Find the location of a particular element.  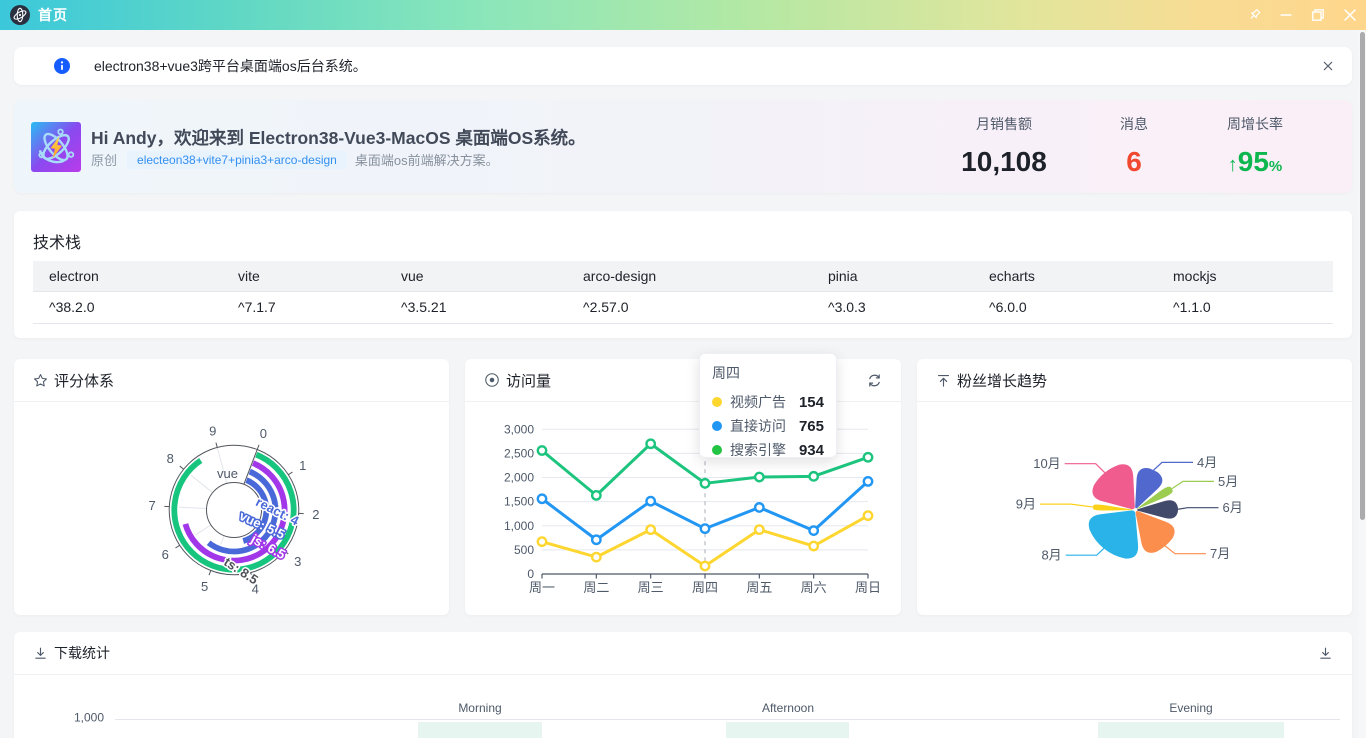

alert-banner: electron38+vue3跨平台桌面端os后台系统。 is located at coordinates (683, 66).